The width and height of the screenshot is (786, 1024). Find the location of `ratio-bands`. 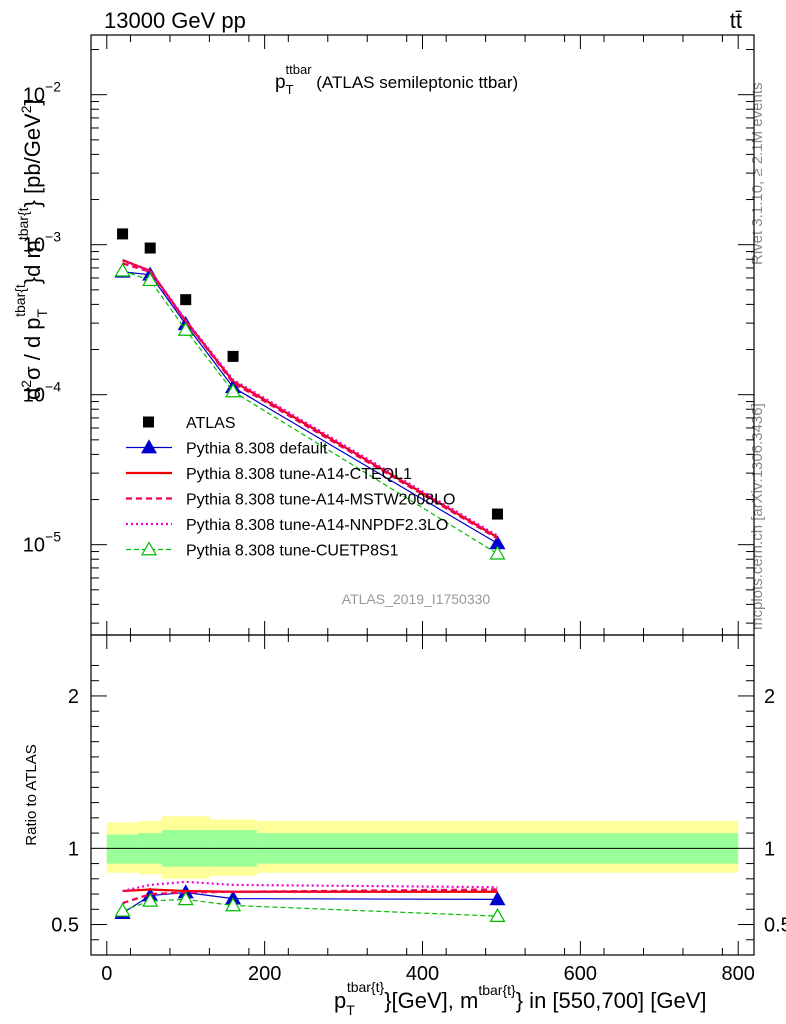

ratio-bands is located at coordinates (422, 847).